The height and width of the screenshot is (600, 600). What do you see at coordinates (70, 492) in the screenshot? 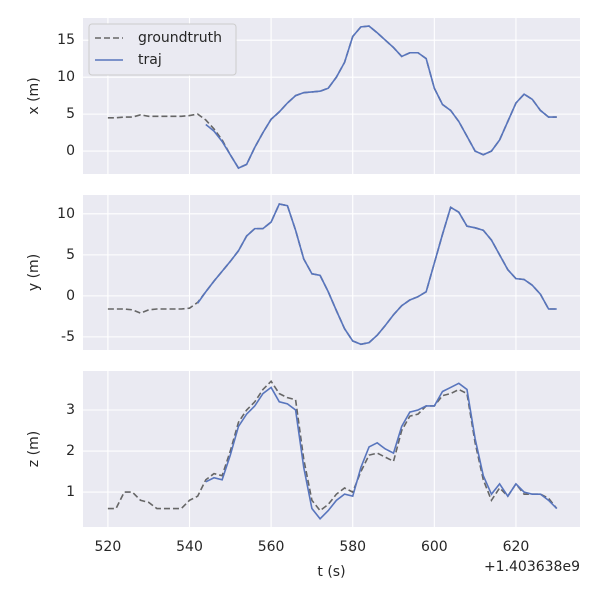
I see `y-tick-label: 1` at bounding box center [70, 492].